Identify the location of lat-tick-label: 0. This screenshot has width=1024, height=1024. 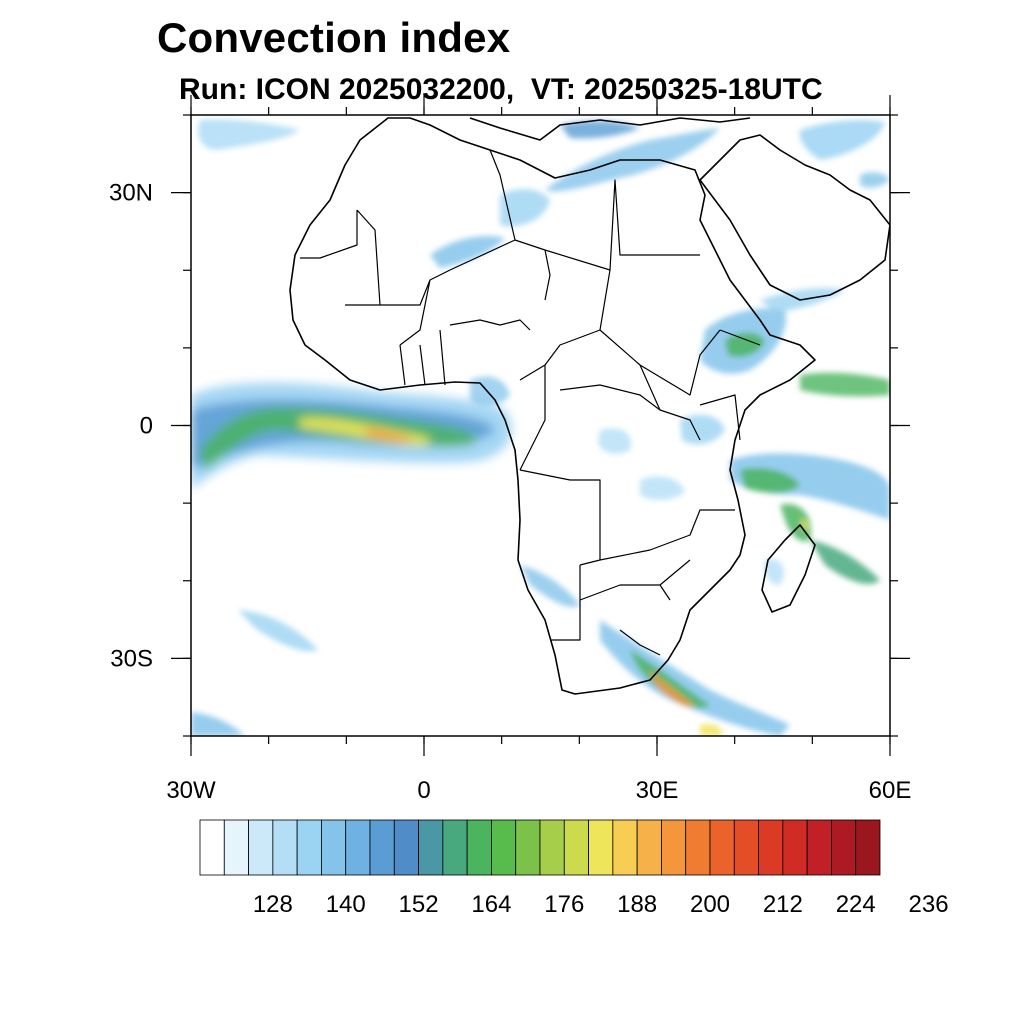
(146, 426).